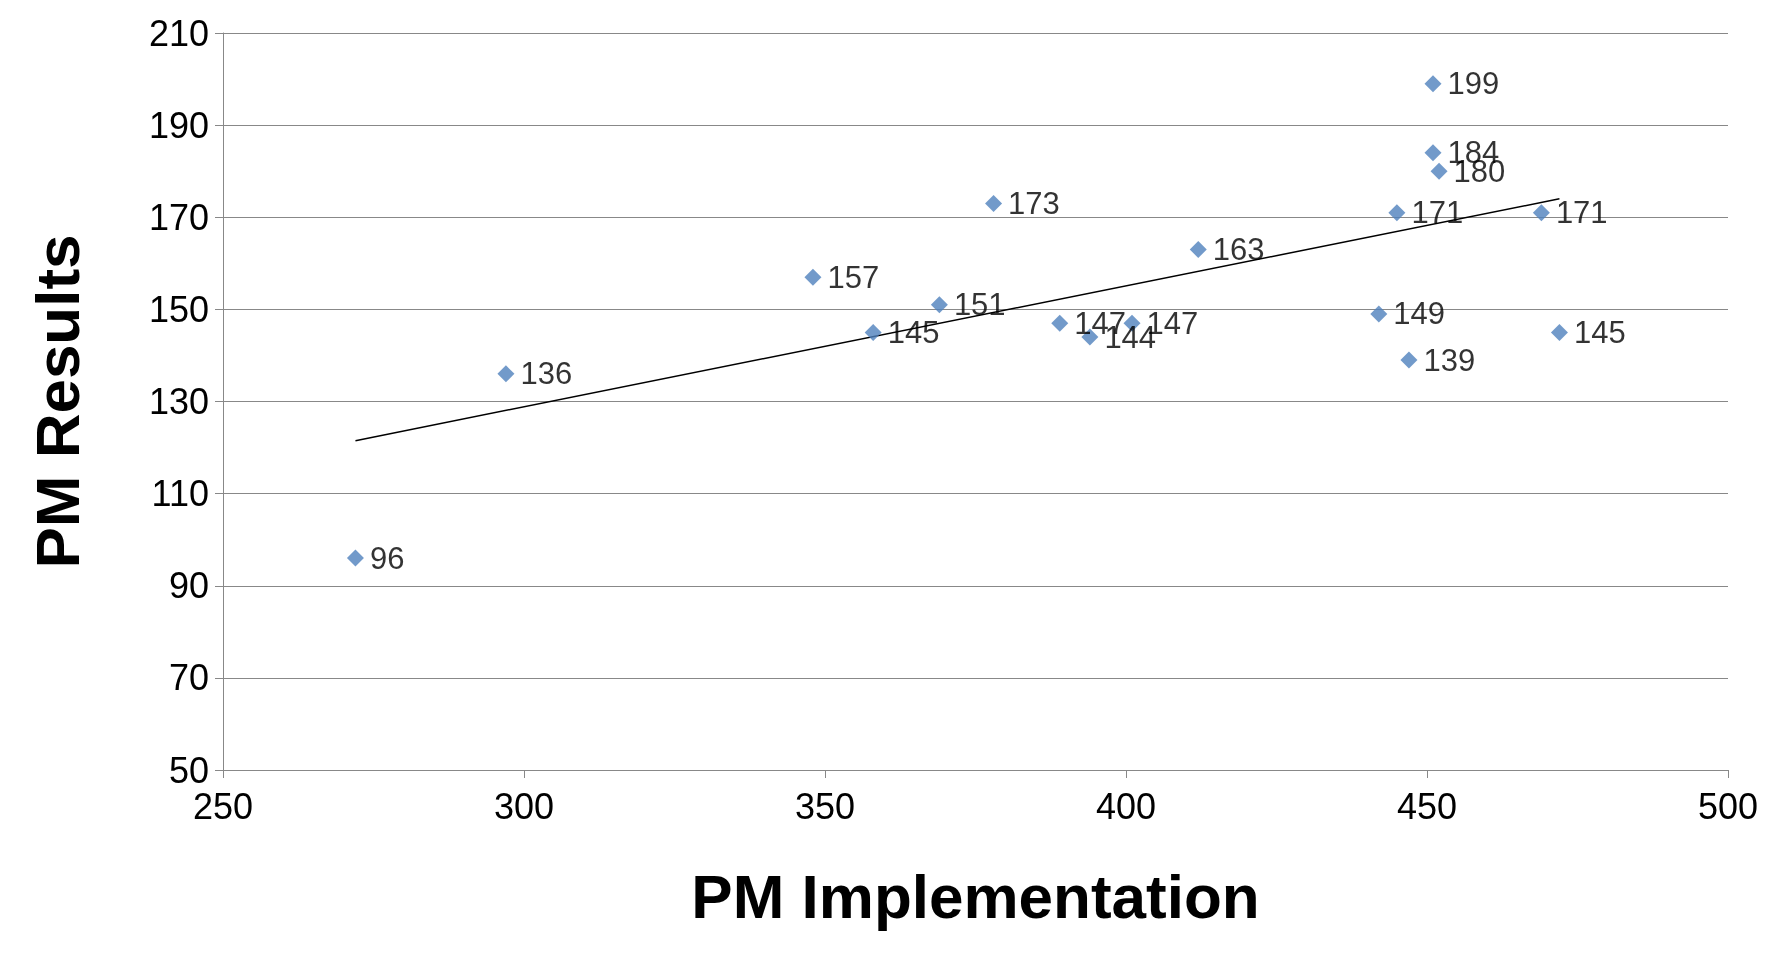 The width and height of the screenshot is (1790, 973). What do you see at coordinates (178, 401) in the screenshot?
I see `y-tick-label: 130` at bounding box center [178, 401].